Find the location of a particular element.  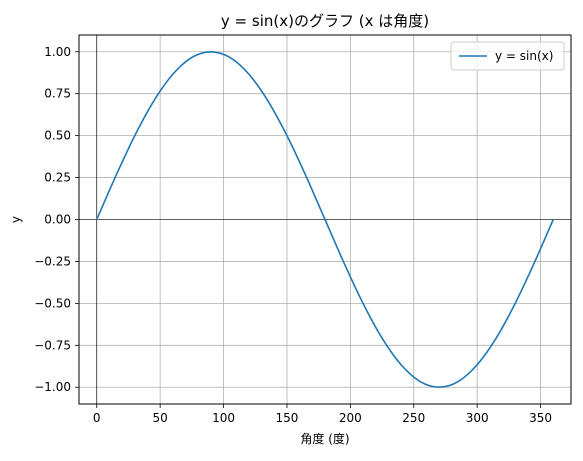

legend-entry-label: y = sin(x) is located at coordinates (524, 56).